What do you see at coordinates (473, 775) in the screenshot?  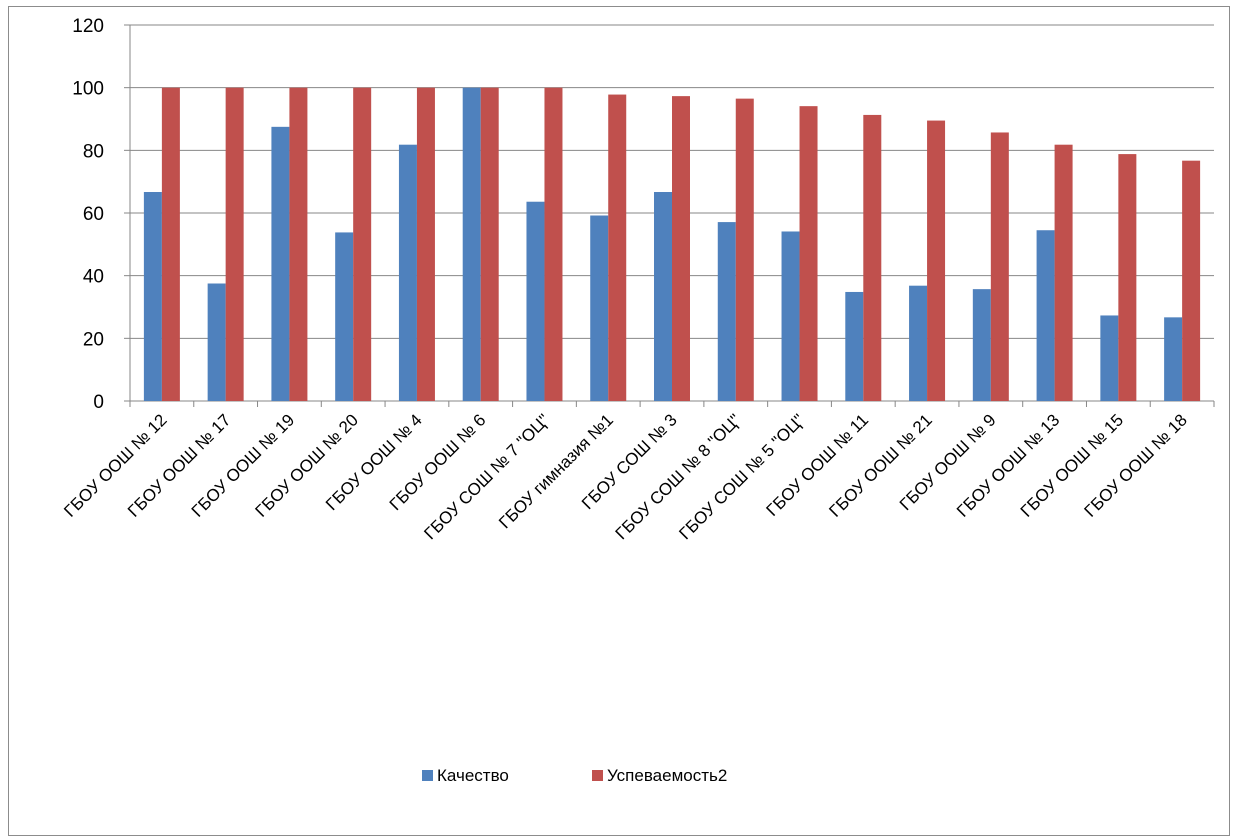 I see `legend-label-kachestvo: Качество` at bounding box center [473, 775].